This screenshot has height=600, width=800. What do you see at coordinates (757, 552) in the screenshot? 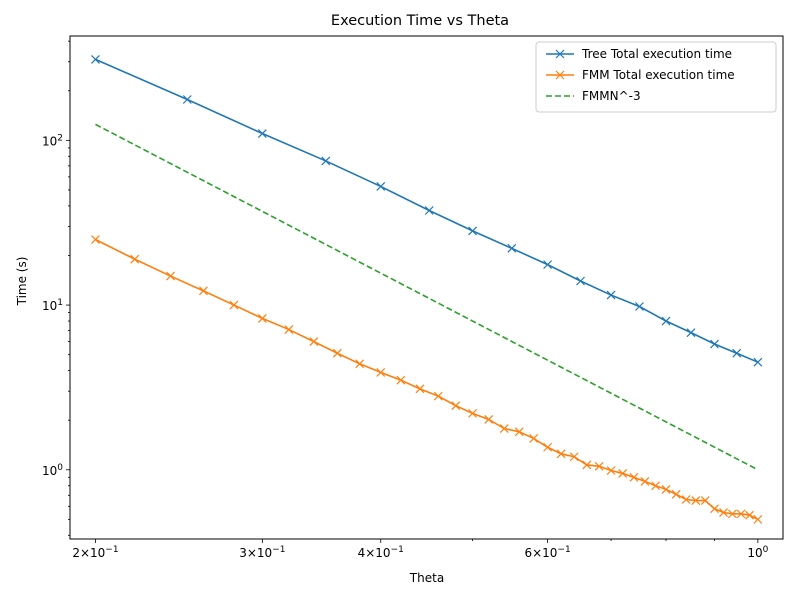
I see `x-tick-label: 100` at bounding box center [757, 552].